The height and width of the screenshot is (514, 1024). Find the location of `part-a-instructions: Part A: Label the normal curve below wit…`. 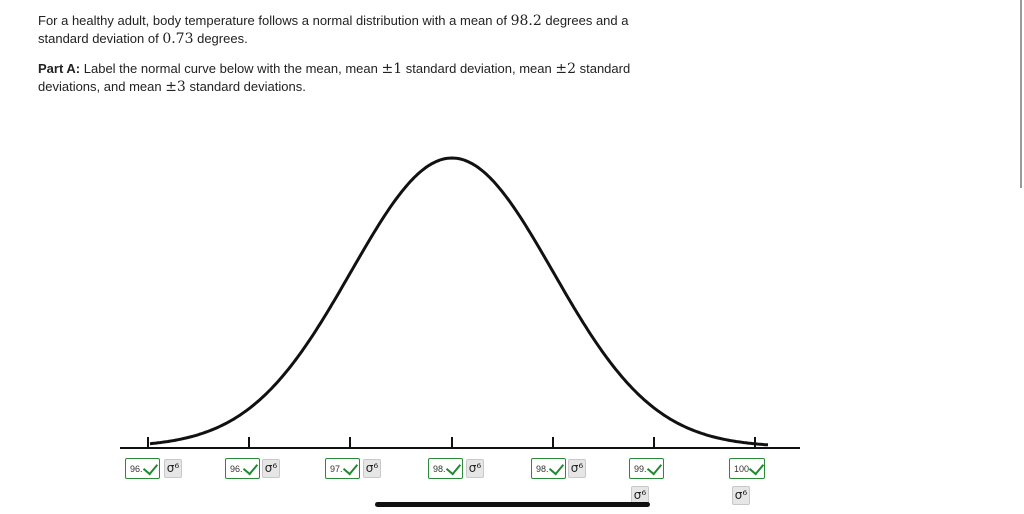

part-a-instructions: Part A: Label the normal curve below wit… is located at coordinates (343, 78).